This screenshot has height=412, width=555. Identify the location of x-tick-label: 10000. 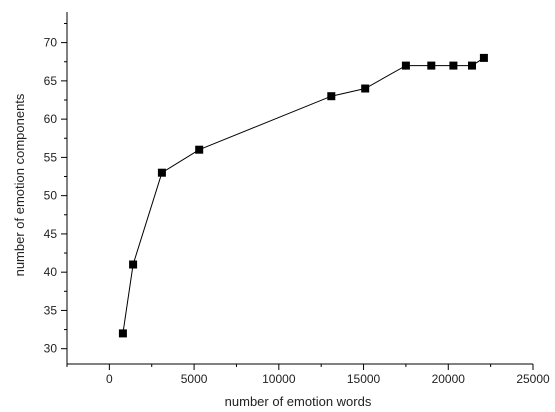
(279, 379).